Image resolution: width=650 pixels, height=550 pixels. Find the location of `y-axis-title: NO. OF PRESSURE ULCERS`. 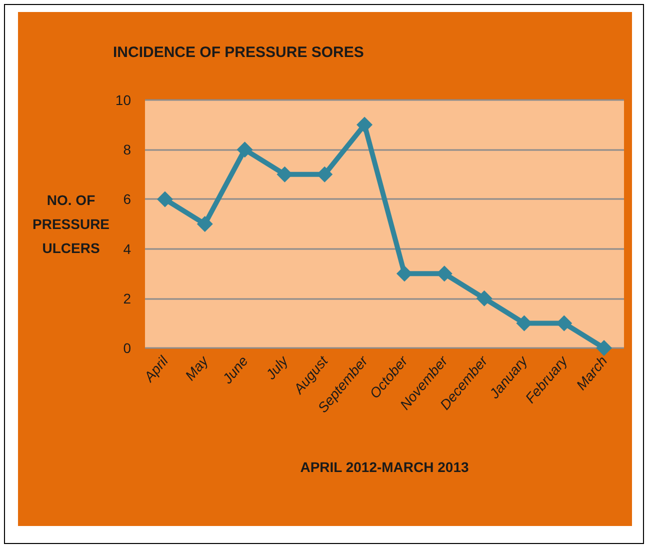

y-axis-title: NO. OF PRESSURE ULCERS is located at coordinates (71, 224).